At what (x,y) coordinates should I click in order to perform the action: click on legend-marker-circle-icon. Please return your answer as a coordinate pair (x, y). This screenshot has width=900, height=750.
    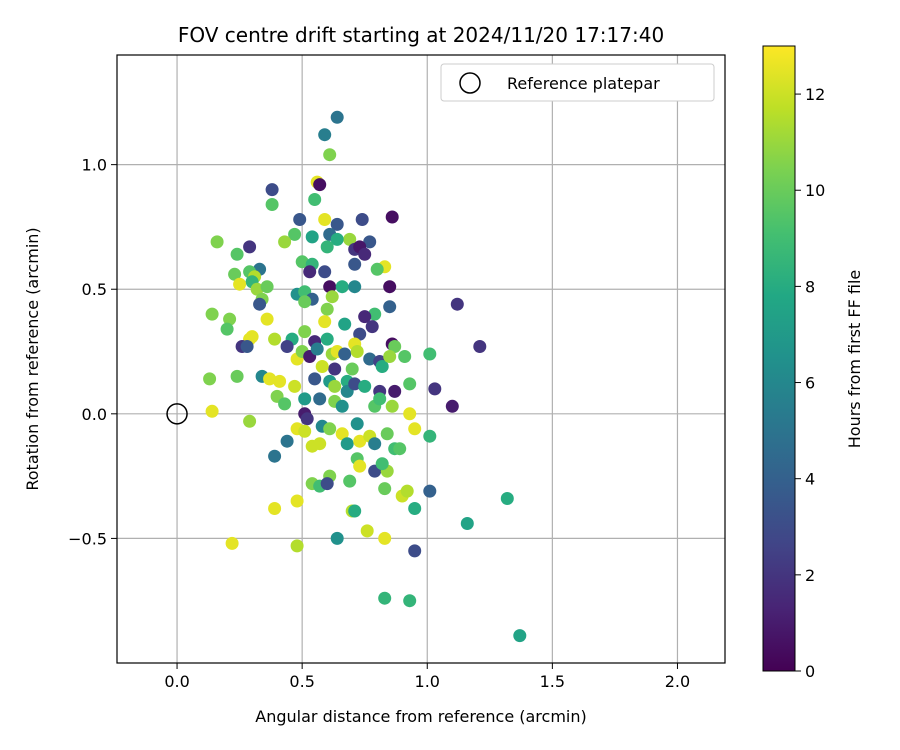
    Looking at the image, I should click on (470, 83).